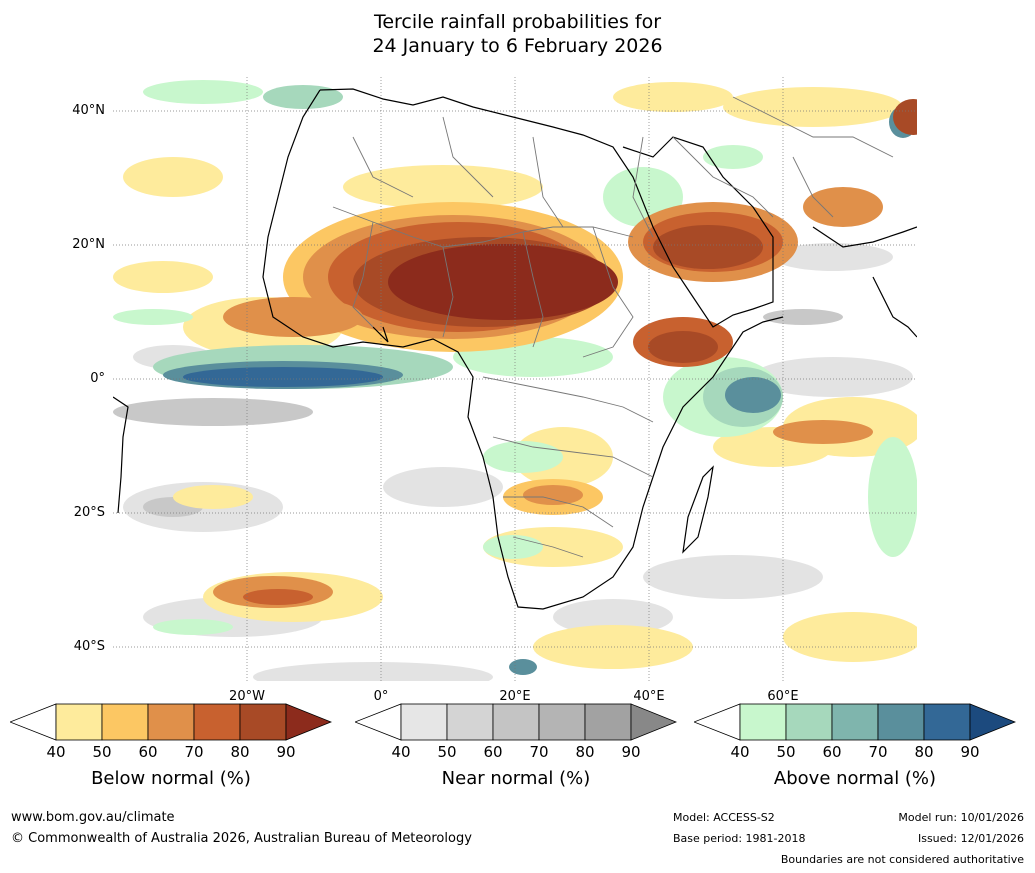  What do you see at coordinates (739, 838) in the screenshot?
I see `base-period: Base period: 1981-2018` at bounding box center [739, 838].